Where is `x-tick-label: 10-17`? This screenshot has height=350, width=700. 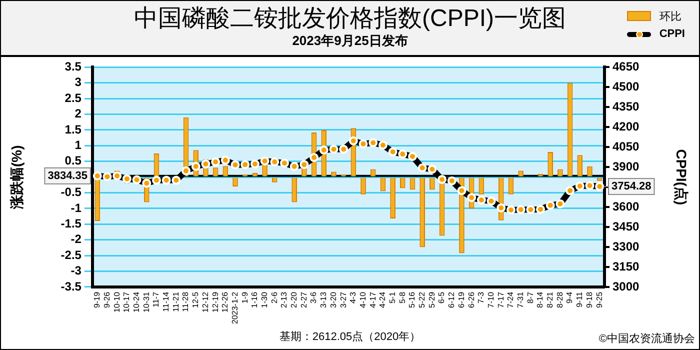 x-tick-label: 10-17 is located at coordinates (127, 301).